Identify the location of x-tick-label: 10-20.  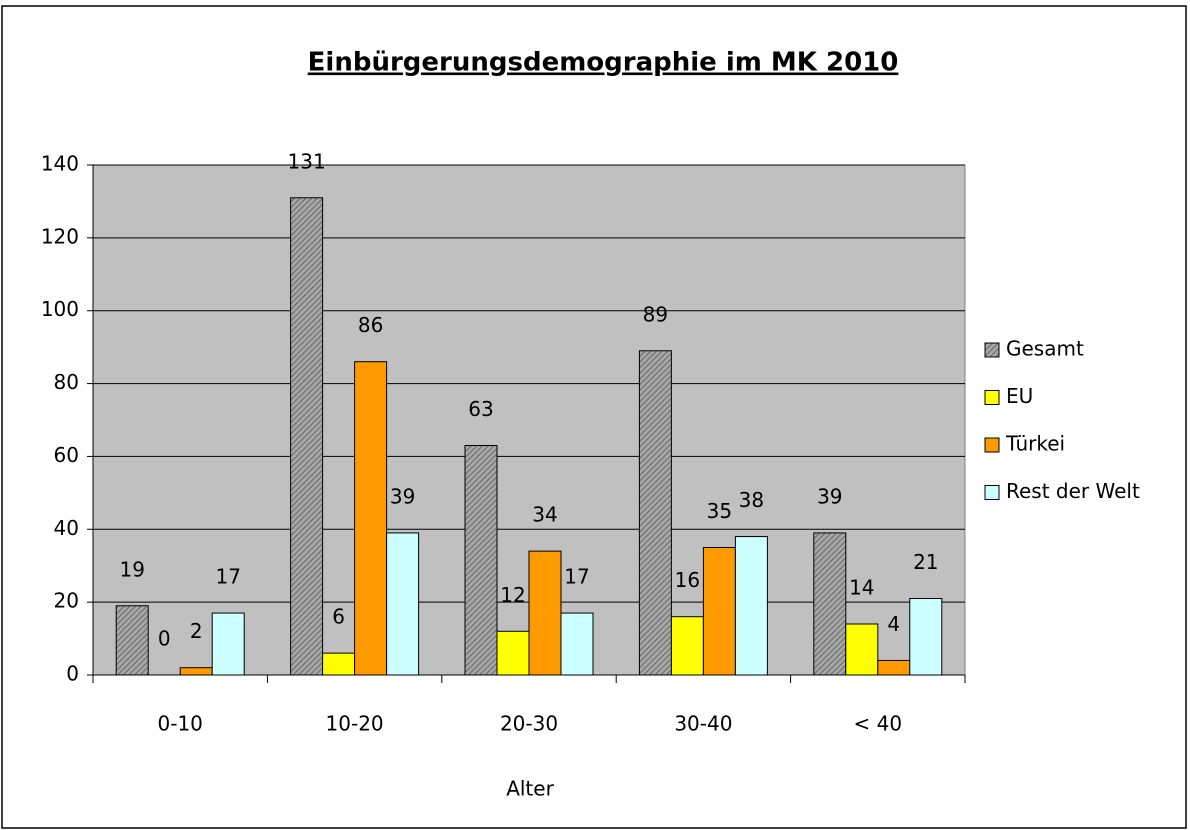
(355, 724).